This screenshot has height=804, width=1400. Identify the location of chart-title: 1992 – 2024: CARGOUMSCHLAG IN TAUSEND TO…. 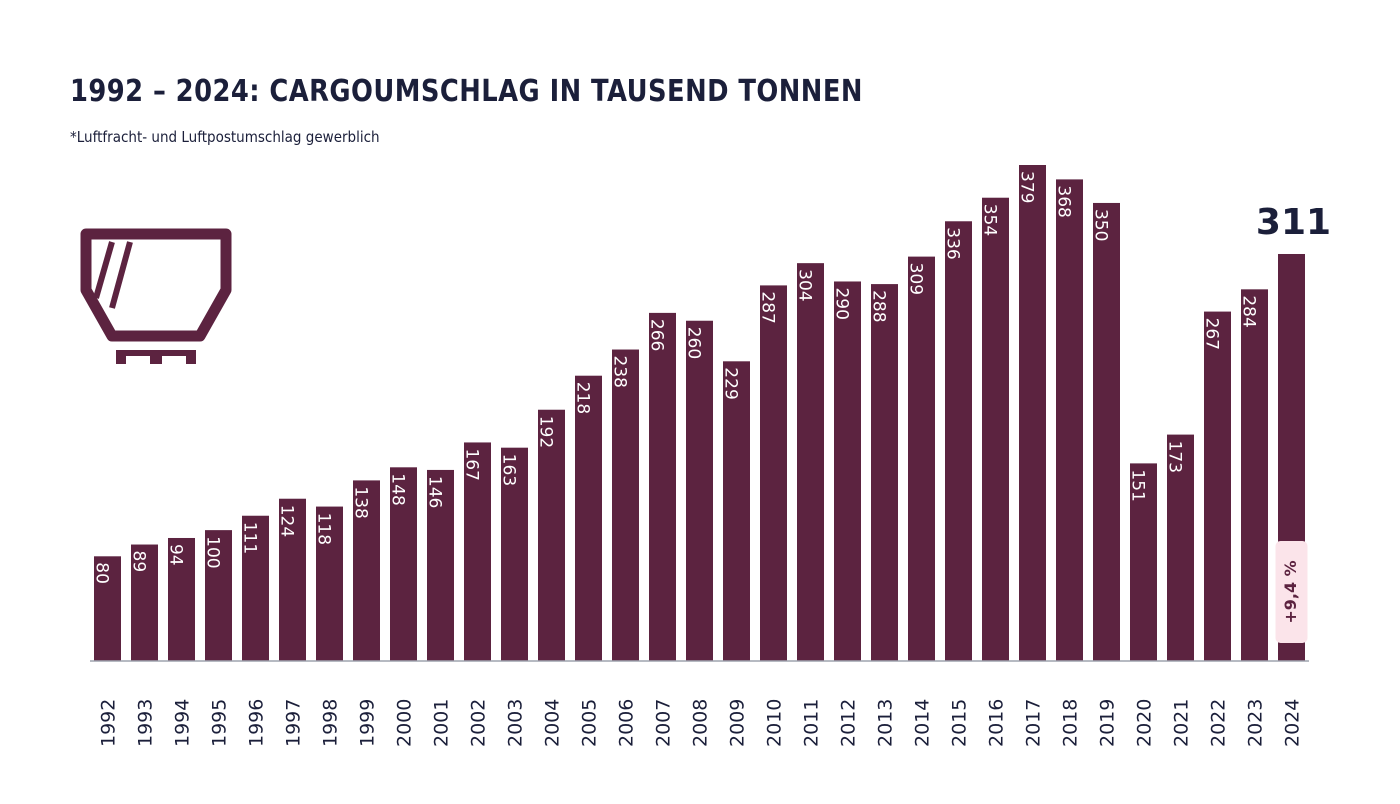
(466, 91).